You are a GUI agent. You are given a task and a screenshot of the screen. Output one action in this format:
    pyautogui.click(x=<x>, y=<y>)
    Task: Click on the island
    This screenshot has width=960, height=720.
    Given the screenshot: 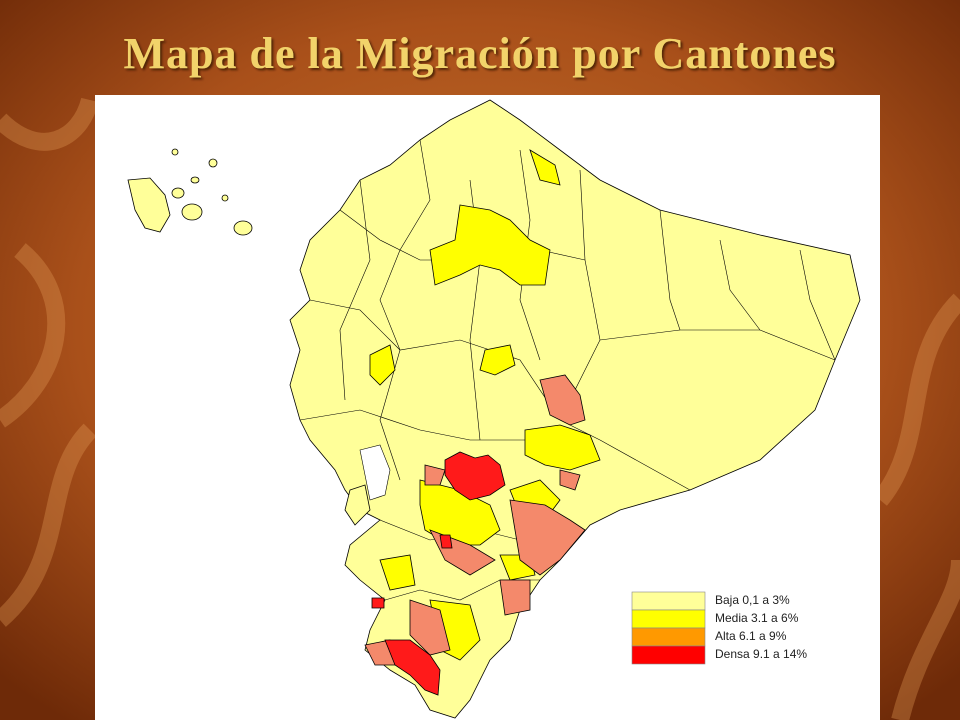 What is the action you would take?
    pyautogui.click(x=357, y=505)
    